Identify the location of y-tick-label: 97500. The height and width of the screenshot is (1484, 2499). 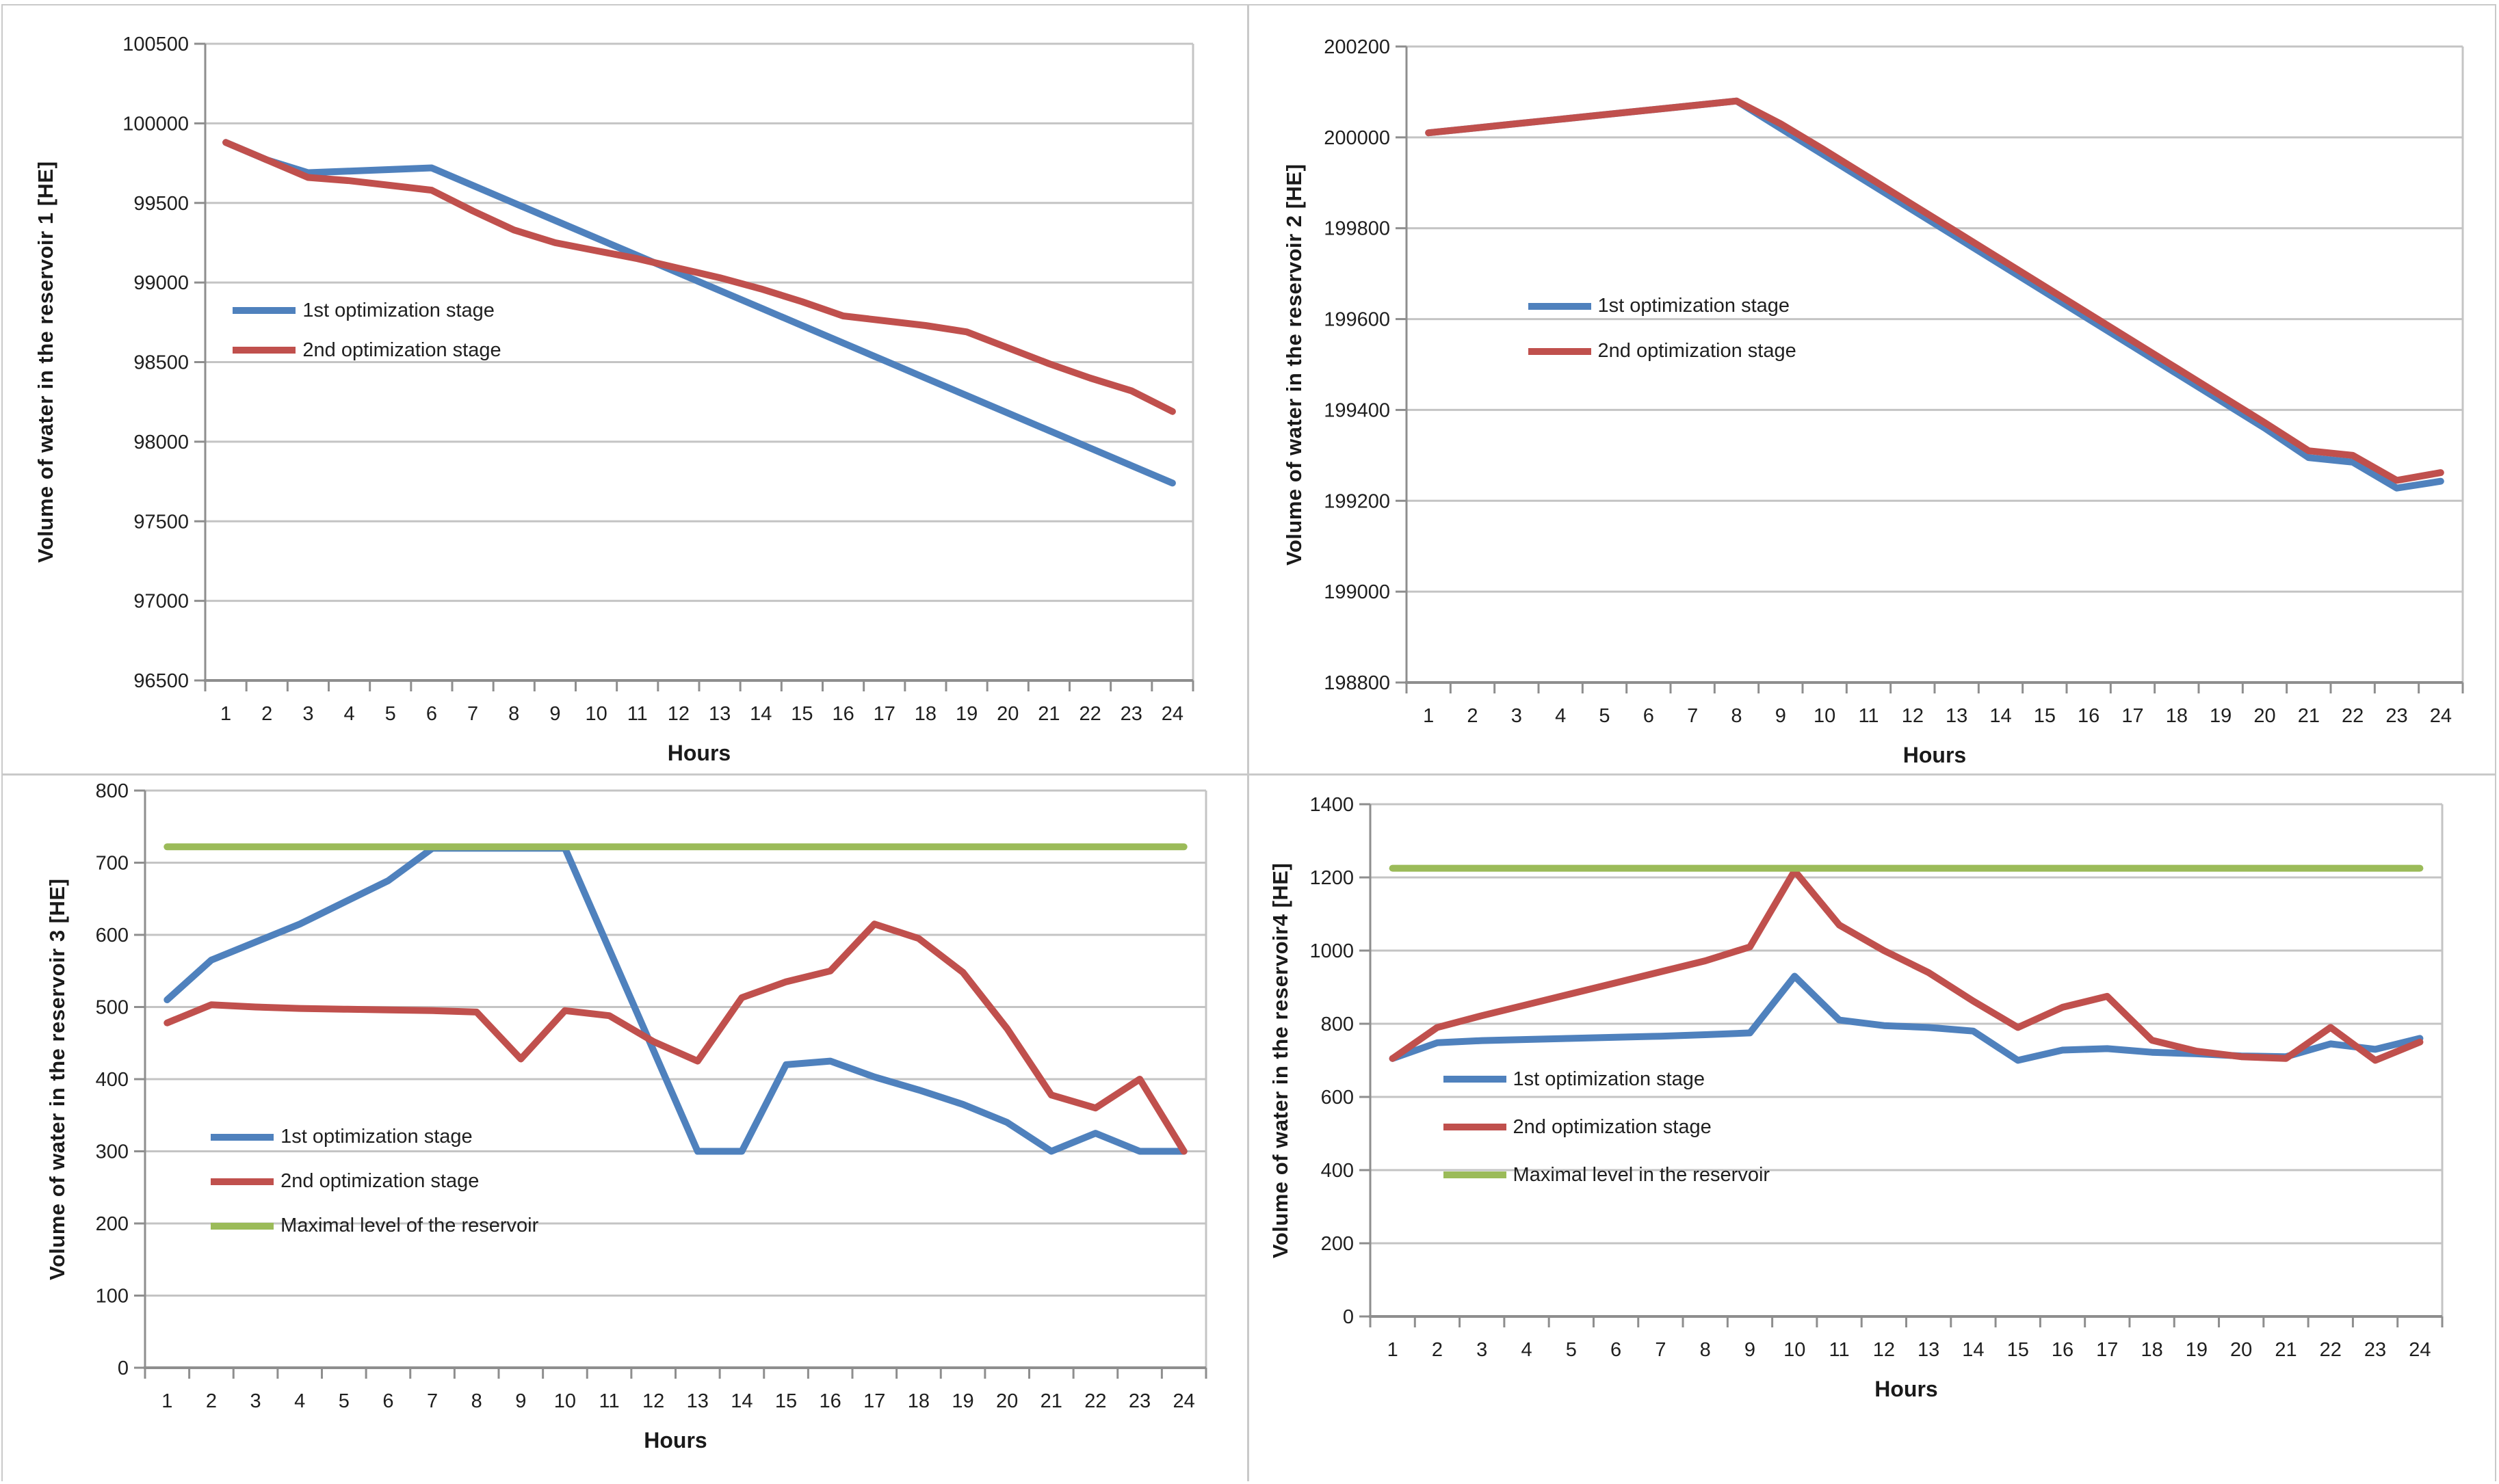
(161, 522).